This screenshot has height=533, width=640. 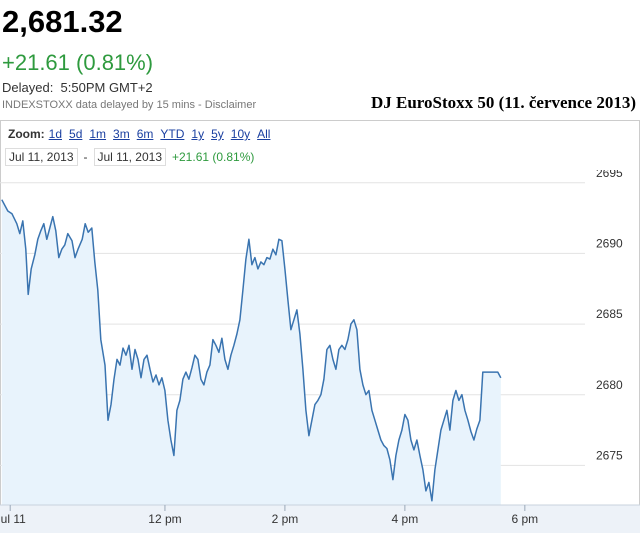 What do you see at coordinates (145, 134) in the screenshot?
I see `zoom-option: 6m` at bounding box center [145, 134].